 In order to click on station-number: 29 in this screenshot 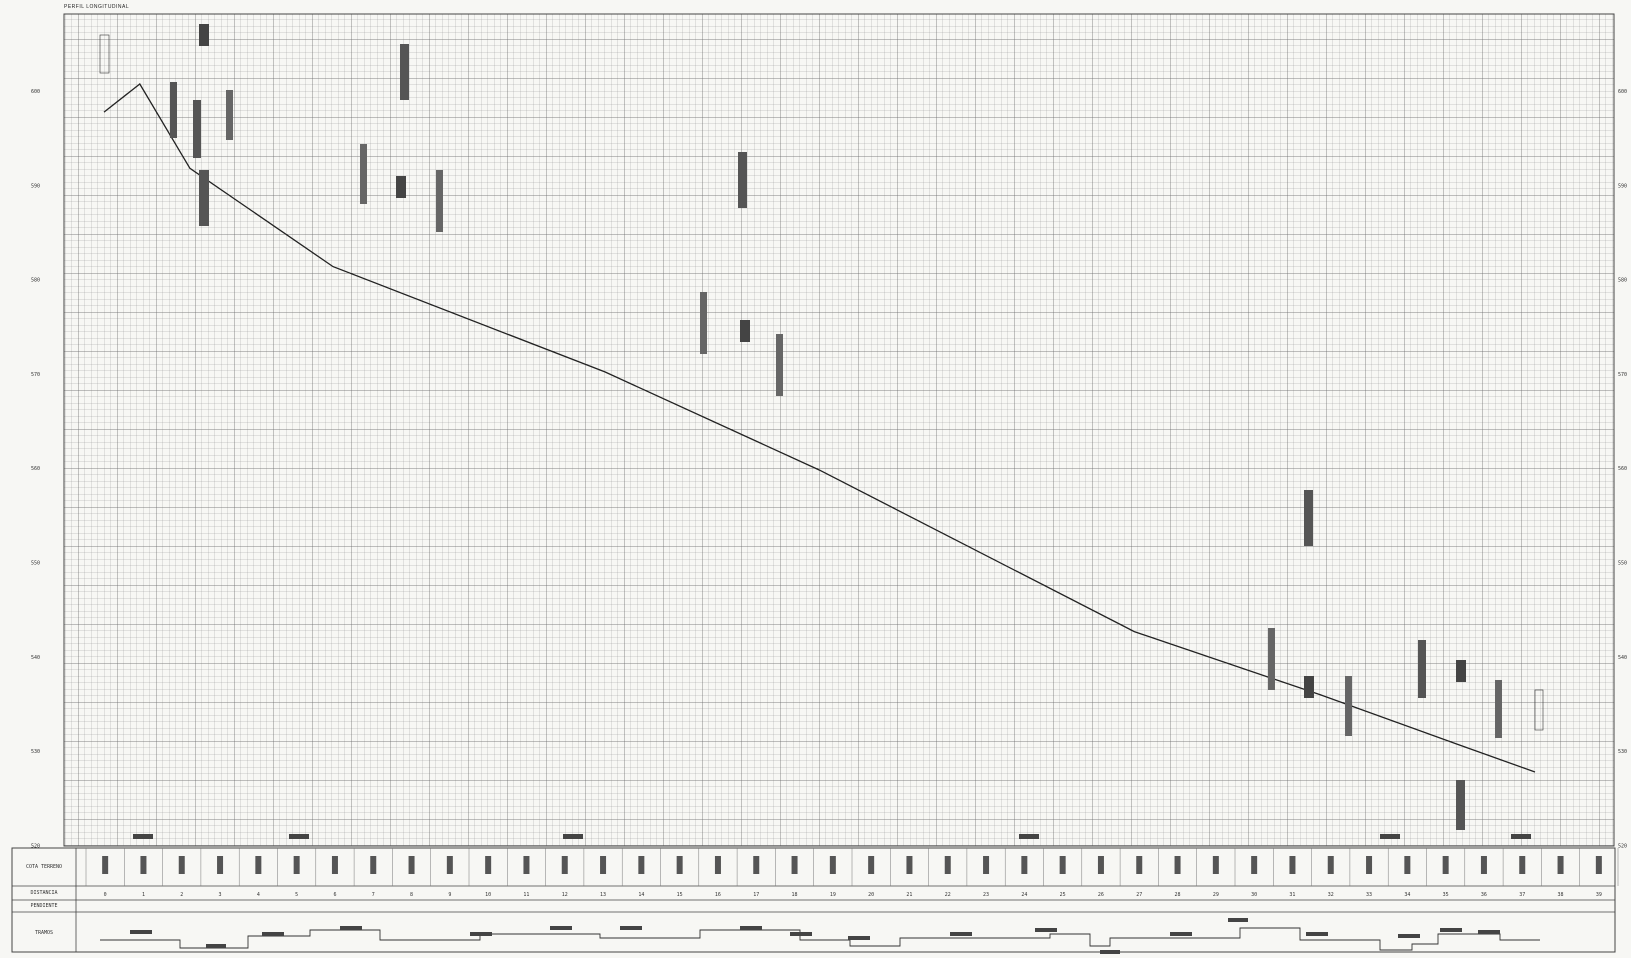, I will do `click(1216, 895)`.